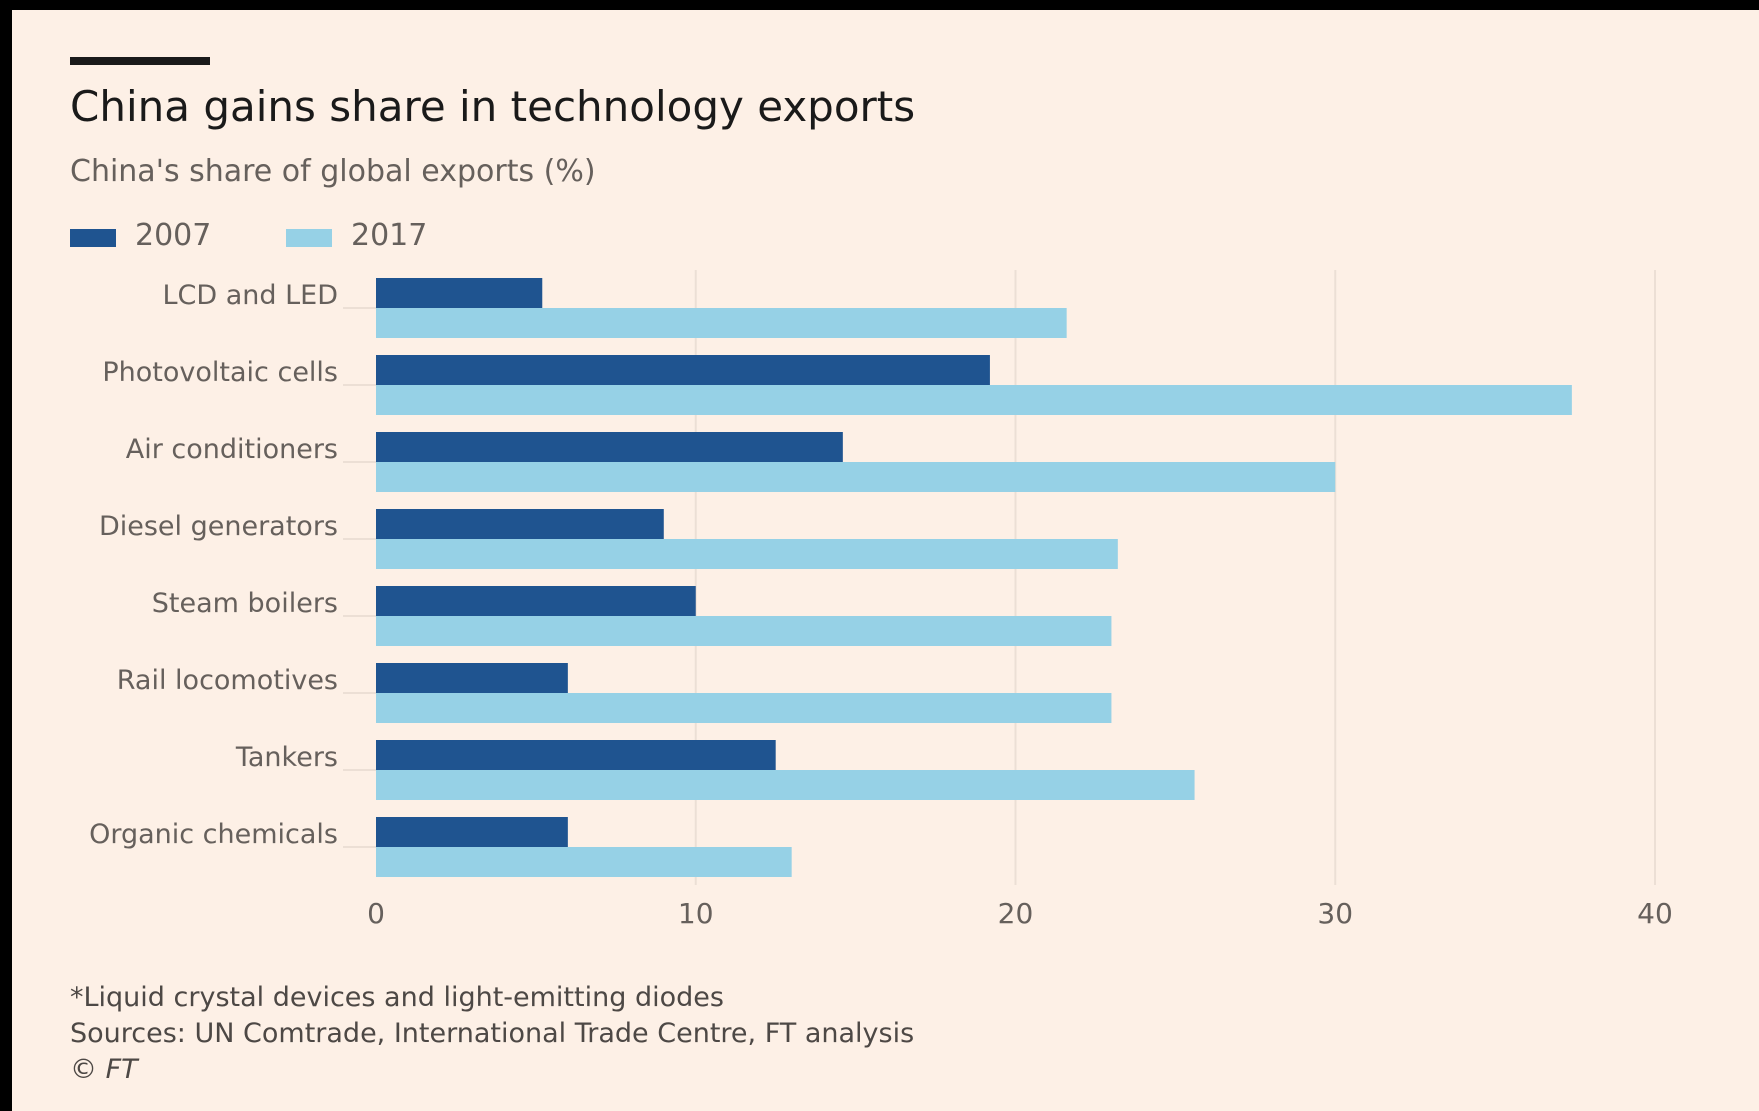 This screenshot has height=1111, width=1759. Describe the element at coordinates (286, 757) in the screenshot. I see `category-label-6: Tankers` at that location.